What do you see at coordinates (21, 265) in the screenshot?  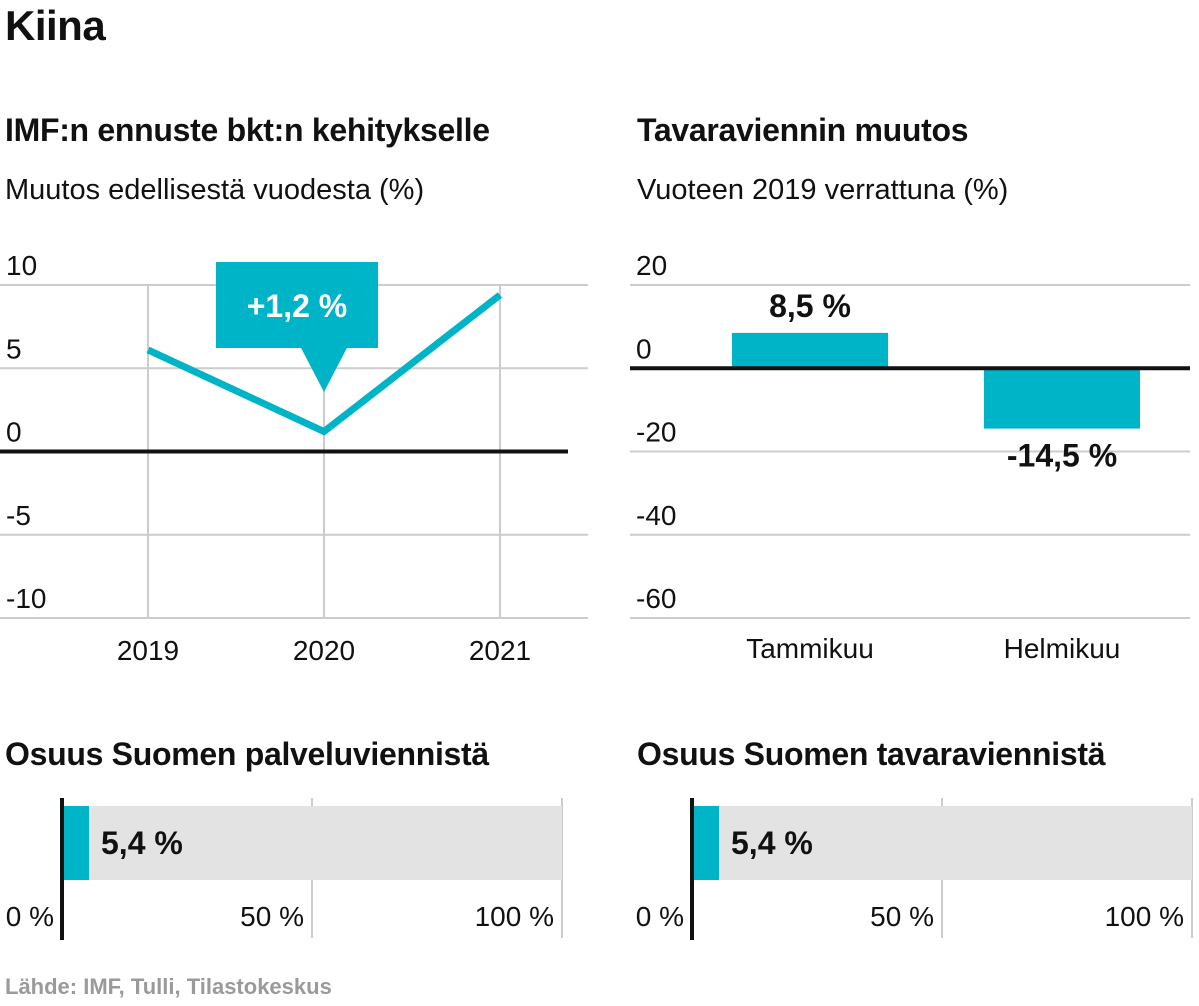 I see `gdp-y-tick-label: 10` at bounding box center [21, 265].